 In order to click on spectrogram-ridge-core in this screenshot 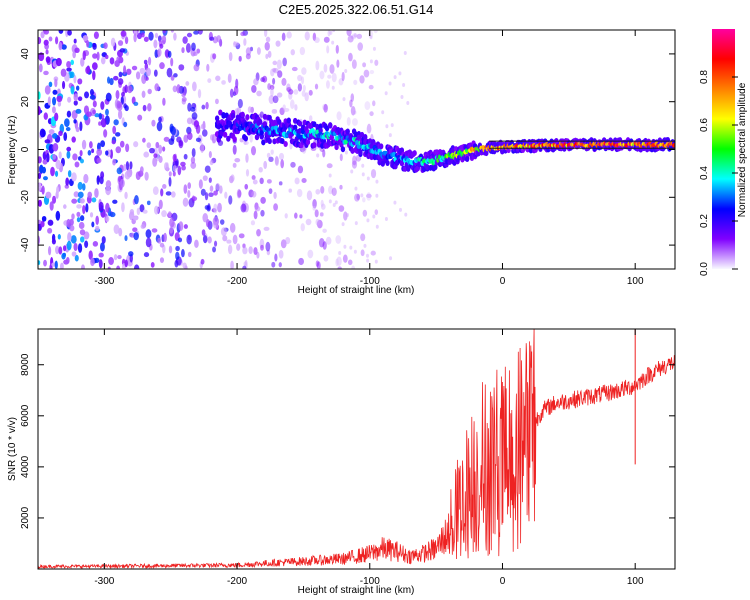, I will do `click(261, 133)`.